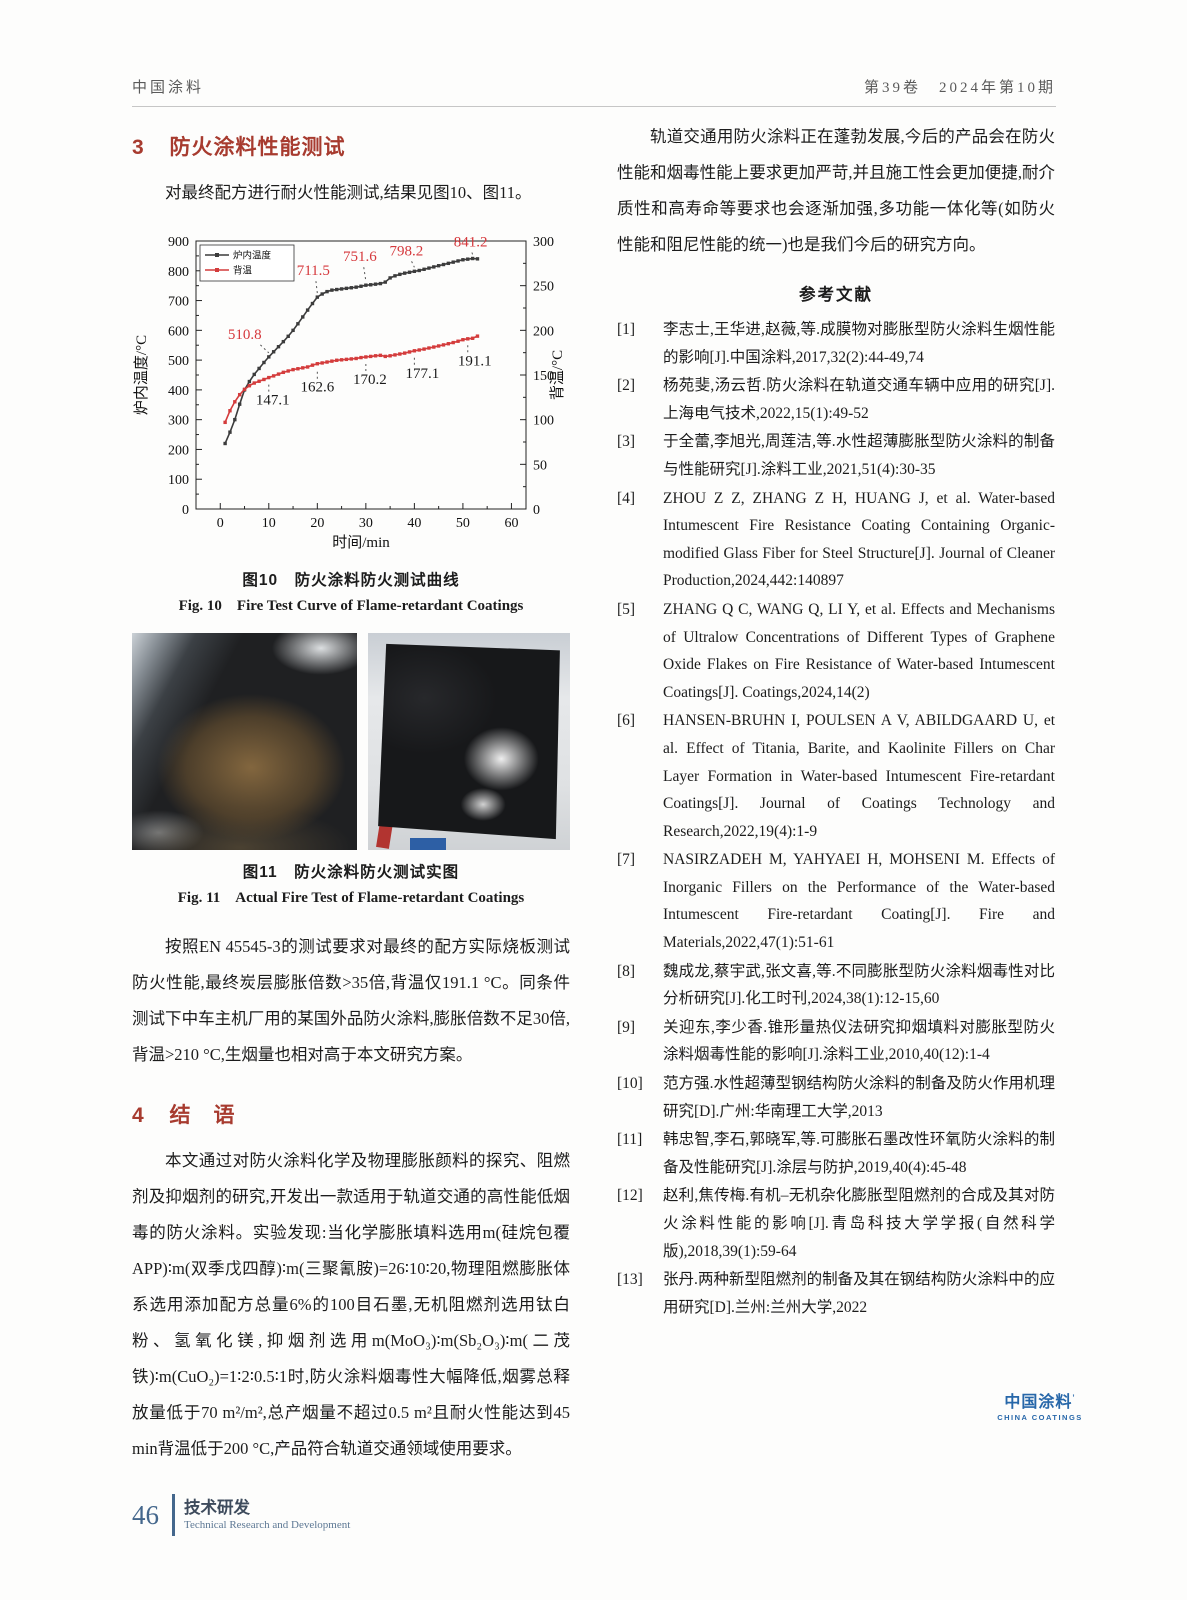 Image resolution: width=1187 pixels, height=1600 pixels. I want to click on svg-text: 798.2, so click(407, 251).